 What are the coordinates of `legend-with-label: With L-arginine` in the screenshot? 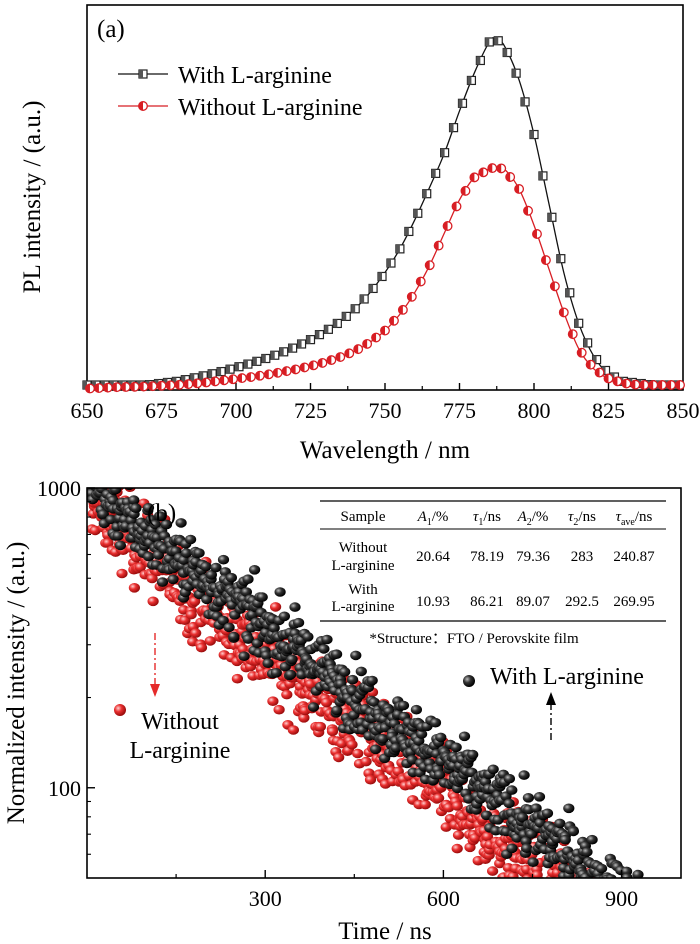 It's located at (255, 76).